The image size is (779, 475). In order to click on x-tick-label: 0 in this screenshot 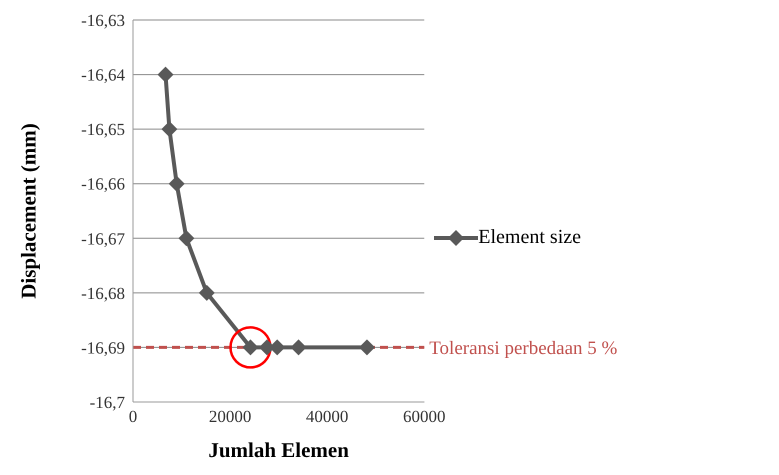, I will do `click(133, 416)`.